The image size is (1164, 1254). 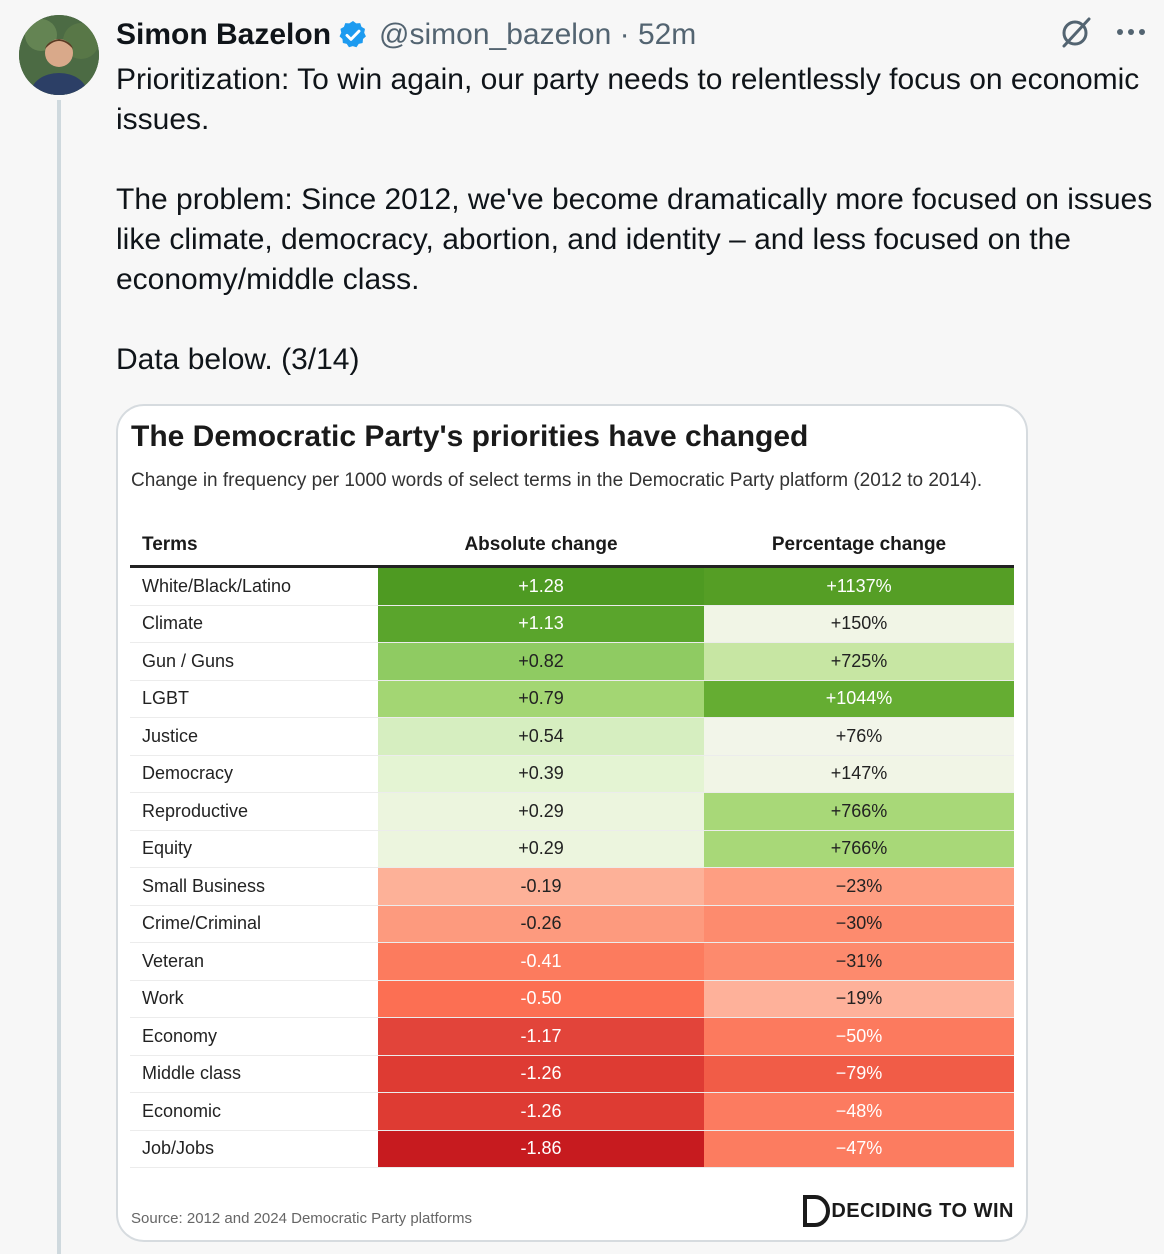 I want to click on table-row: Small Business -0.19 −23%, so click(x=572, y=887).